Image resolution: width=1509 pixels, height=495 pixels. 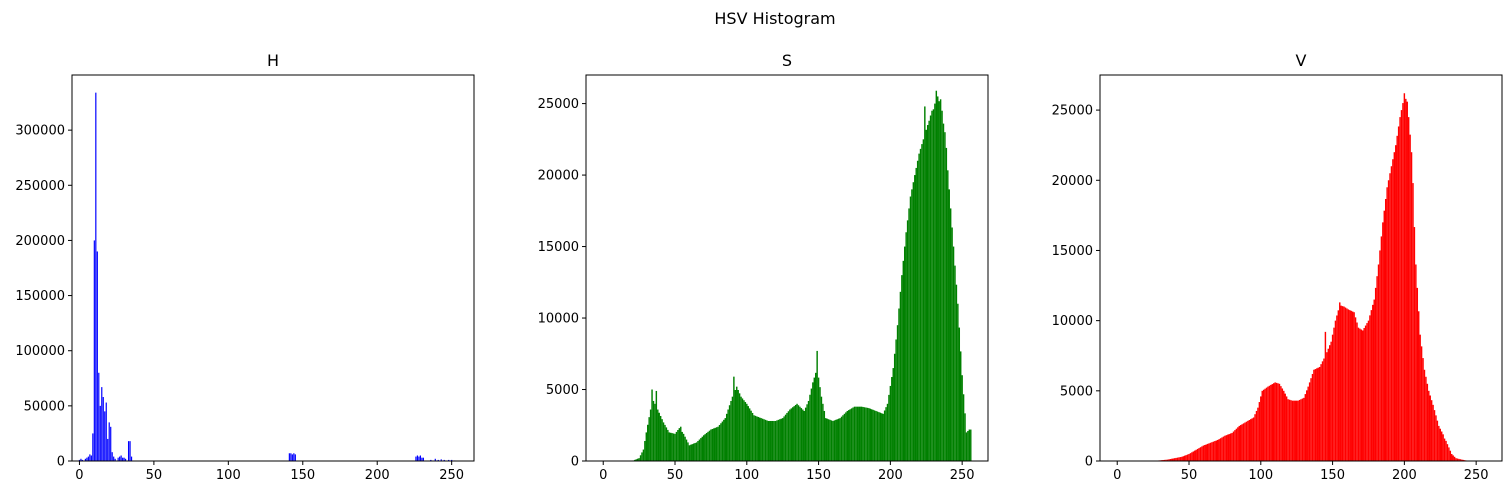 What do you see at coordinates (79, 475) in the screenshot?
I see `x-tick-label: 0` at bounding box center [79, 475].